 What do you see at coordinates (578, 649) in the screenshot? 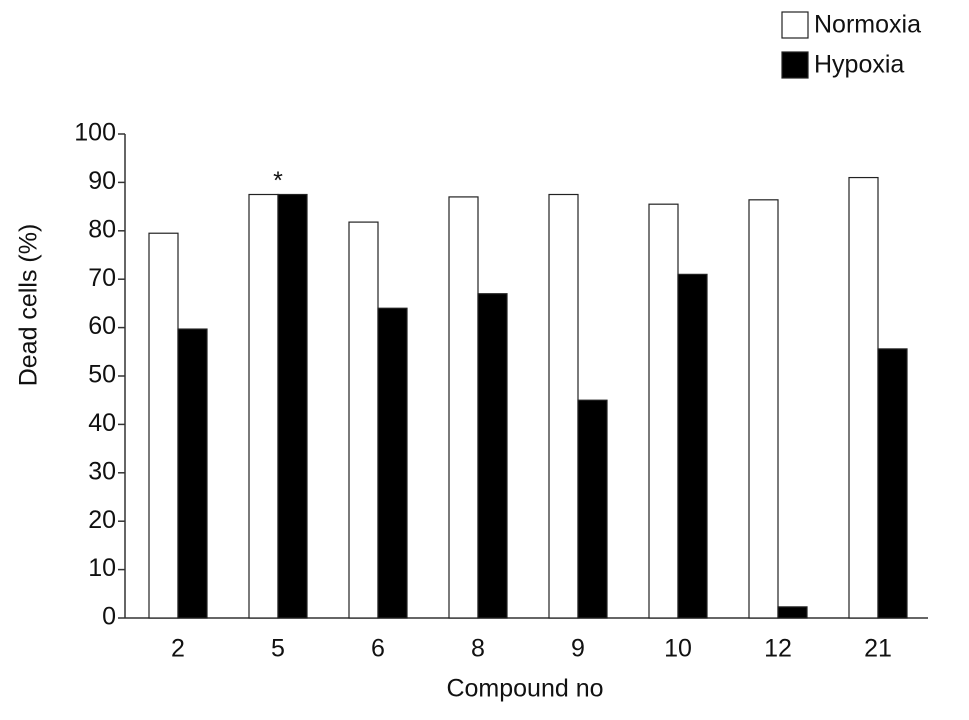
I see `x-tick-label: 9` at bounding box center [578, 649].